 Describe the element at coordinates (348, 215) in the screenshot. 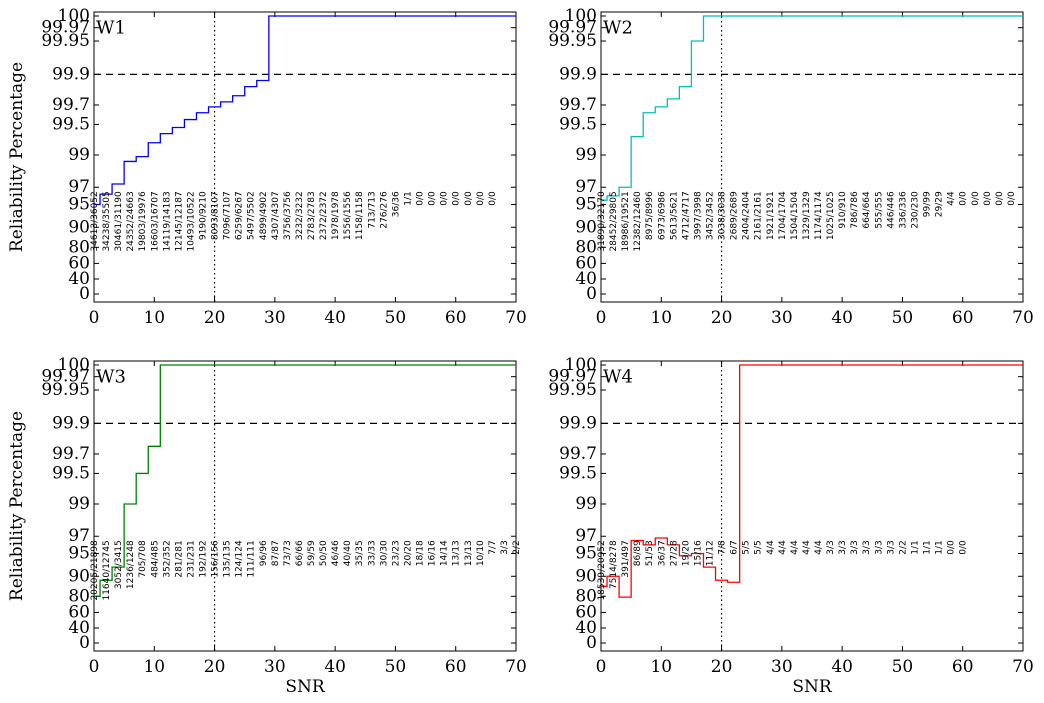

I see `count-label: 1556/1556` at that location.